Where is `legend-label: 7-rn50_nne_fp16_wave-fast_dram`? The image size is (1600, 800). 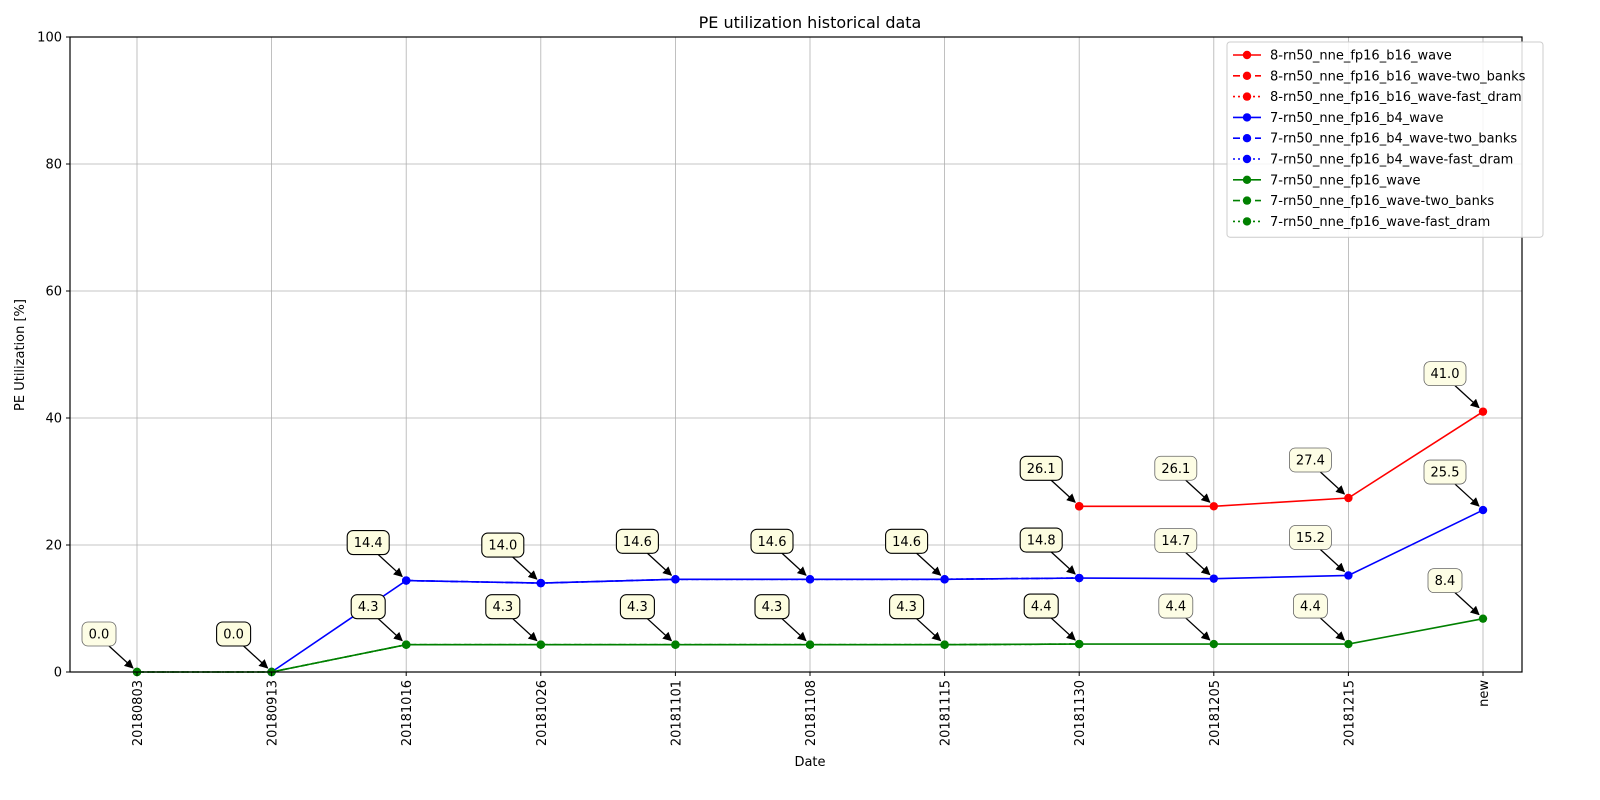
legend-label: 7-rn50_nne_fp16_wave-fast_dram is located at coordinates (1380, 222).